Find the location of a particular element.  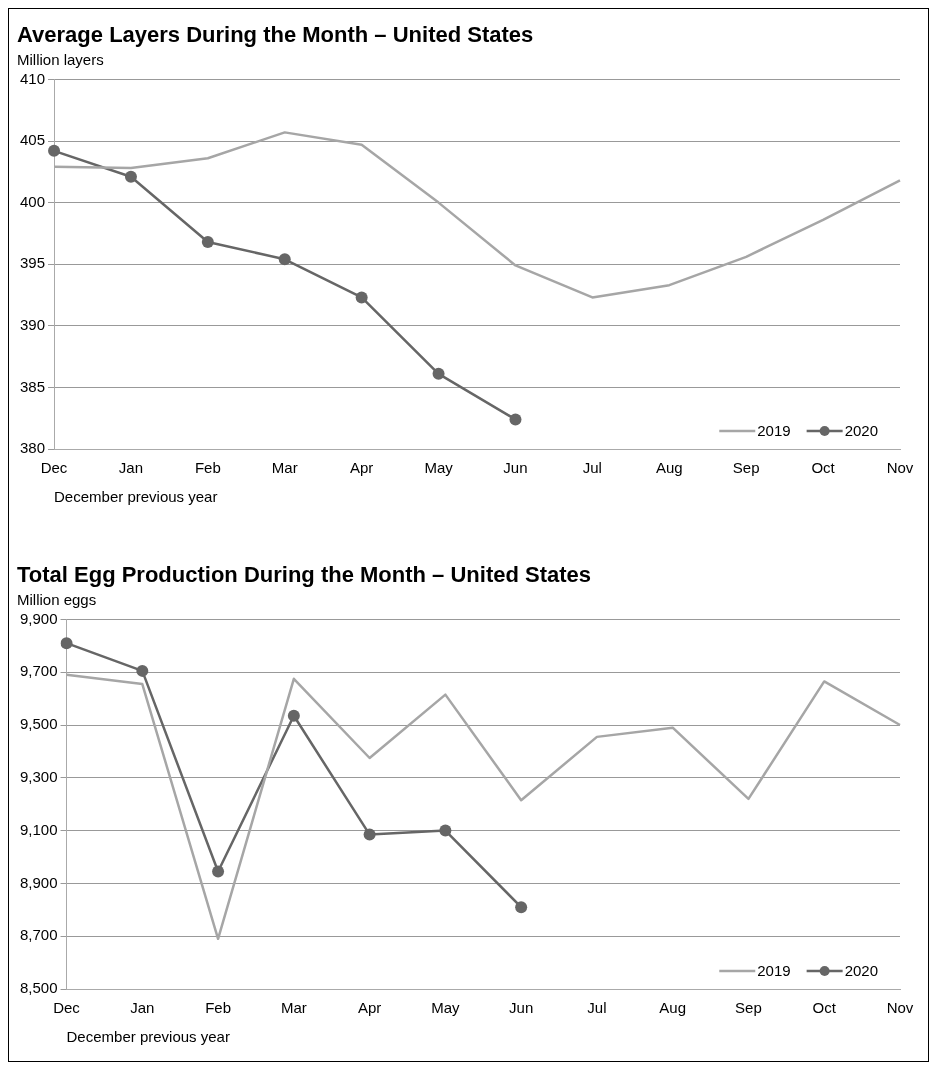

y-tick-label: 9,500 is located at coordinates (38, 724).